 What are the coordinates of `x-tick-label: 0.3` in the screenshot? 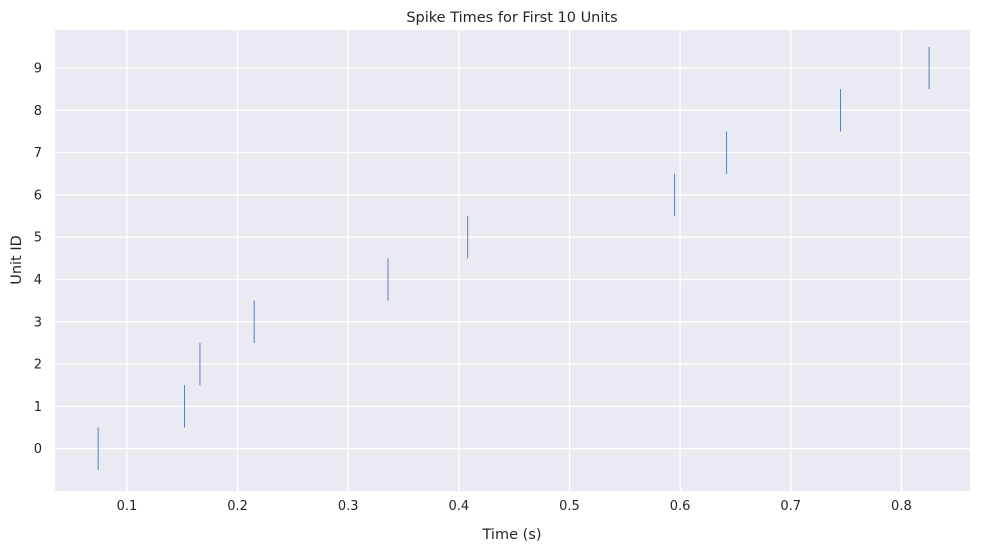 It's located at (348, 506).